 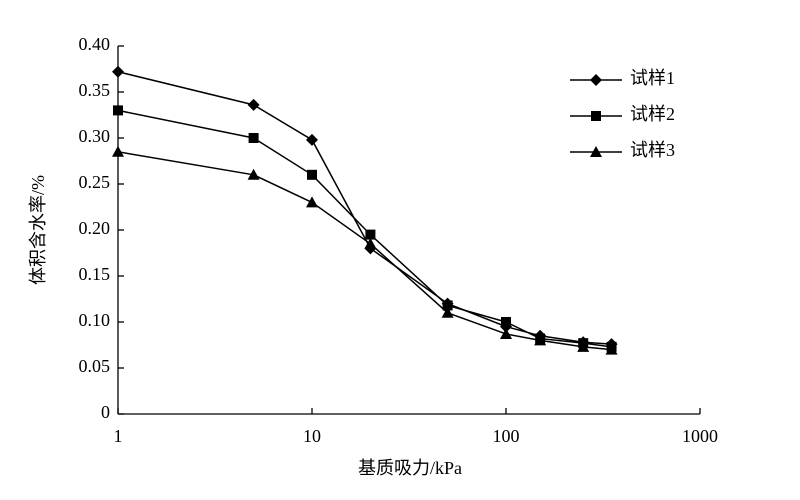 What do you see at coordinates (700, 436) in the screenshot?
I see `x-tick-label: 1000` at bounding box center [700, 436].